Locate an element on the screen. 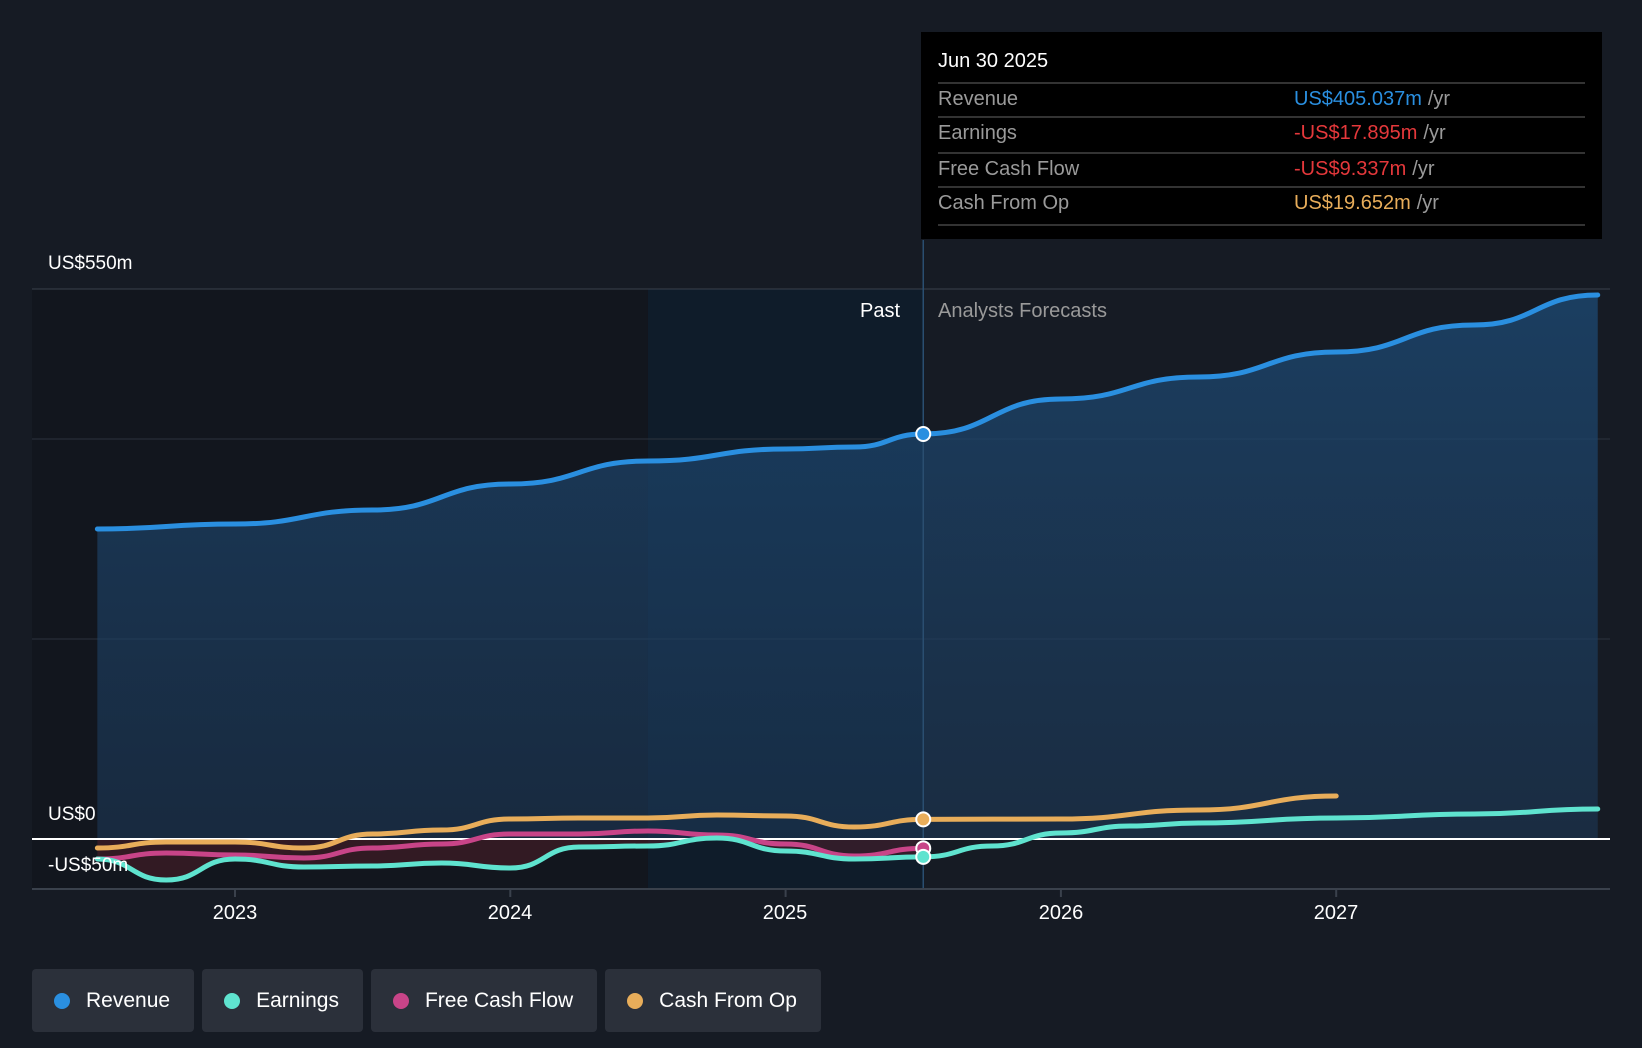  x-tick-2027: 2027 is located at coordinates (1336, 913).